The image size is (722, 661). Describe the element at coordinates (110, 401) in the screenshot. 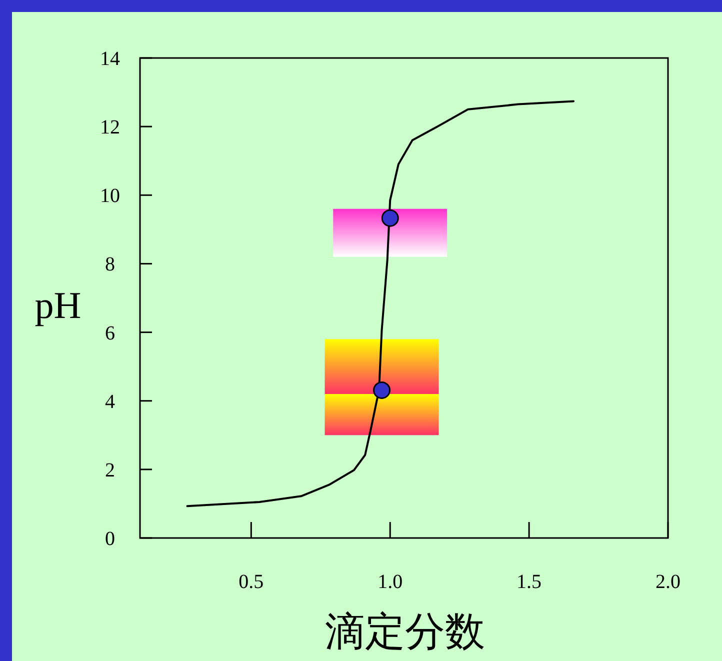

I see `y-tick-label: 4` at that location.